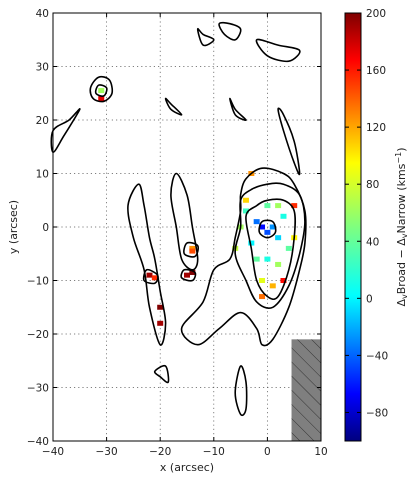 Image resolution: width=415 pixels, height=483 pixels. Describe the element at coordinates (214, 452) in the screenshot. I see `x-tick-label: −10` at that location.